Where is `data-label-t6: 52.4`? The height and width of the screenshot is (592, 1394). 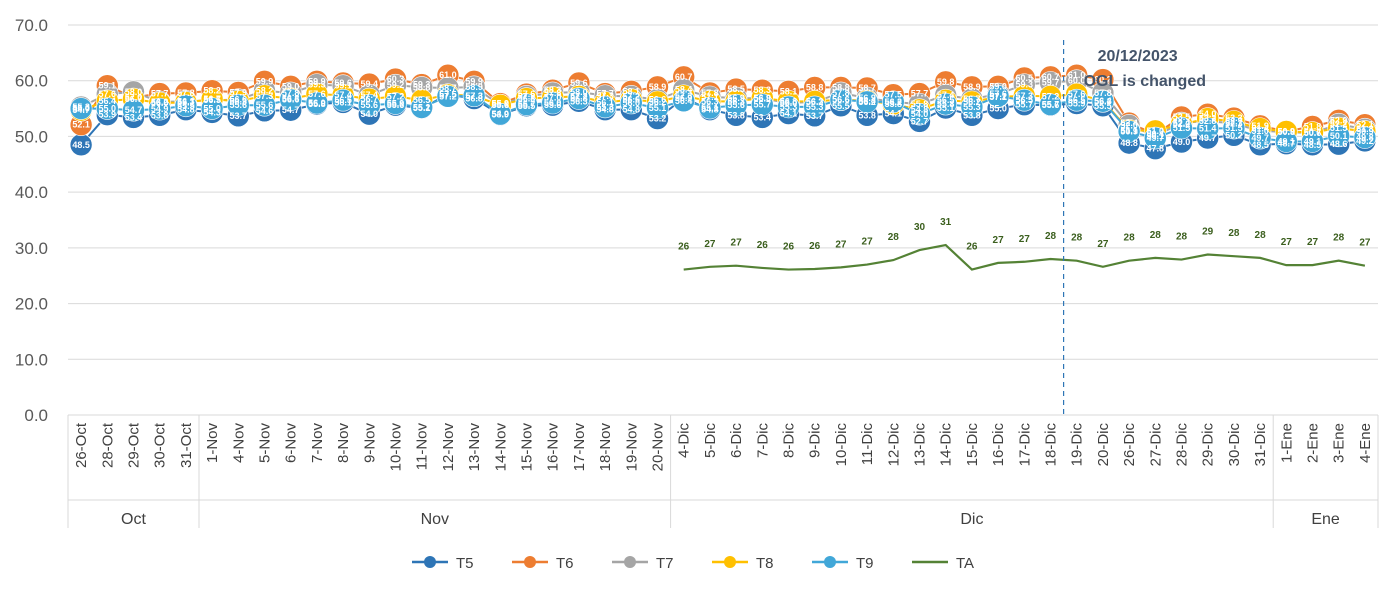
data-label-t6: 52.4 is located at coordinates (1129, 123).